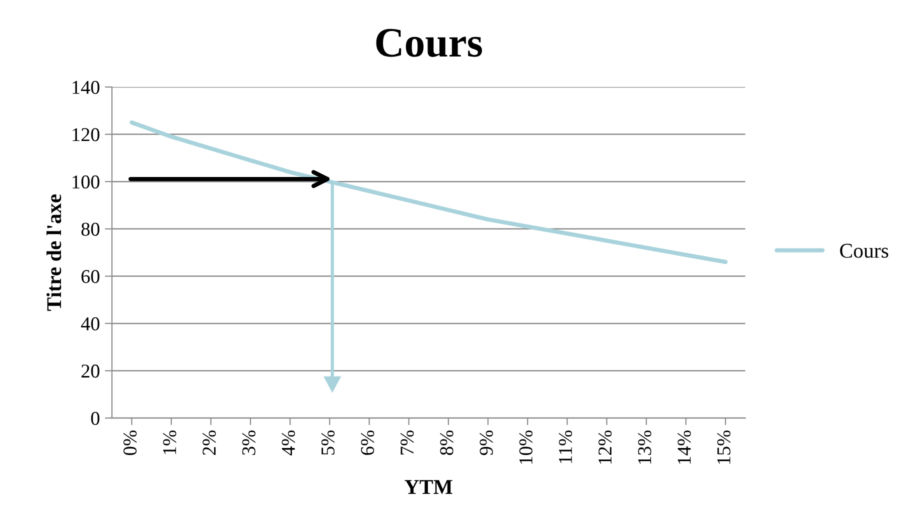  What do you see at coordinates (684, 447) in the screenshot?
I see `x-tick-label: 14%` at bounding box center [684, 447].